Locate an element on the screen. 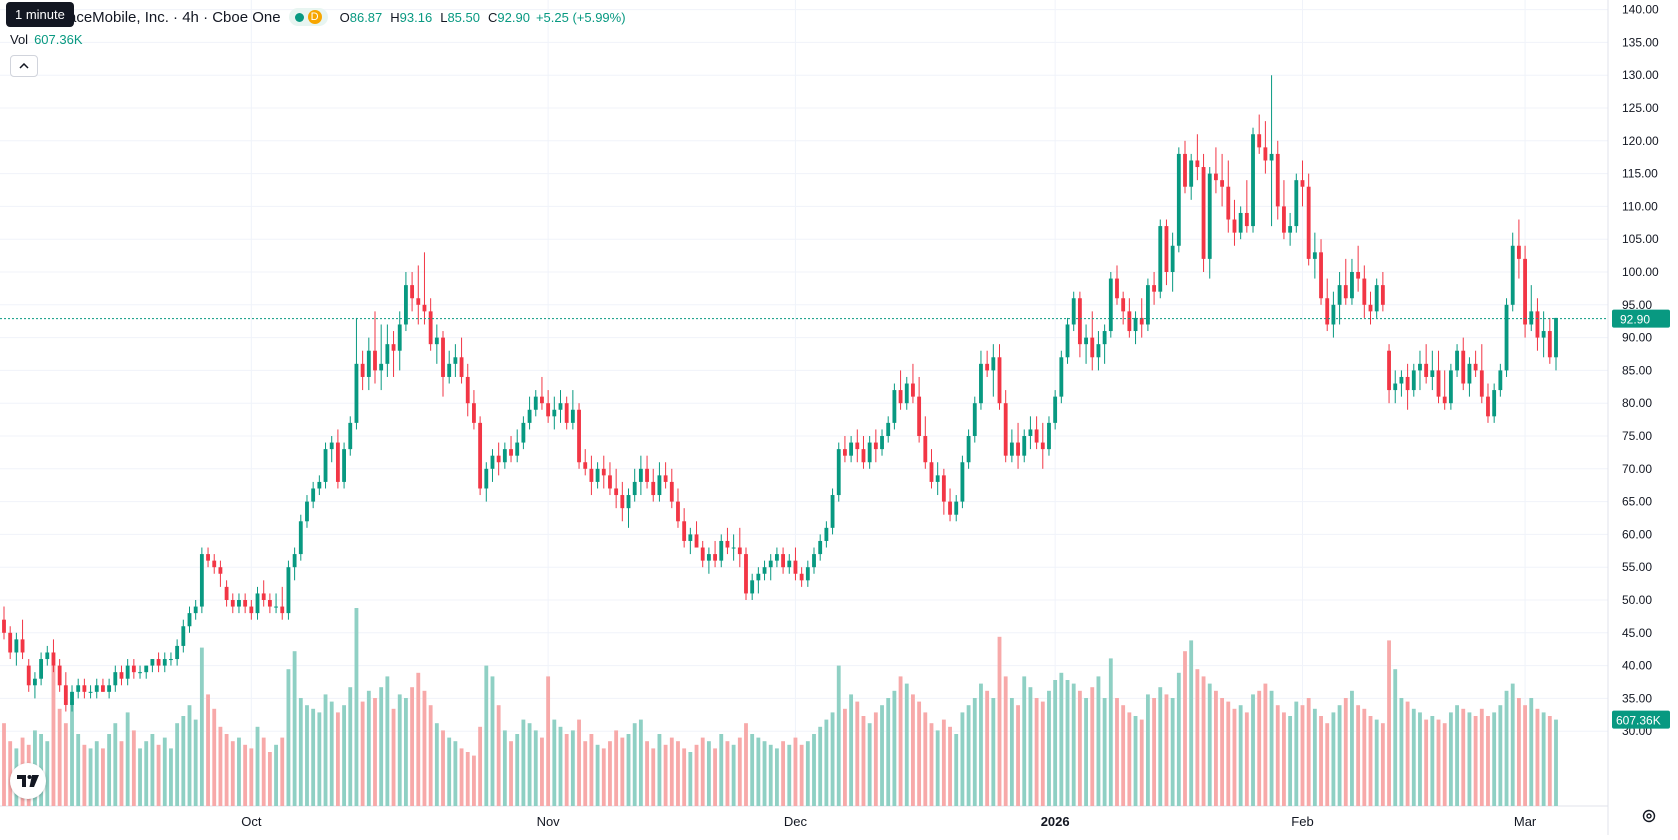  price-tick-label: 115.00 is located at coordinates (1640, 174).